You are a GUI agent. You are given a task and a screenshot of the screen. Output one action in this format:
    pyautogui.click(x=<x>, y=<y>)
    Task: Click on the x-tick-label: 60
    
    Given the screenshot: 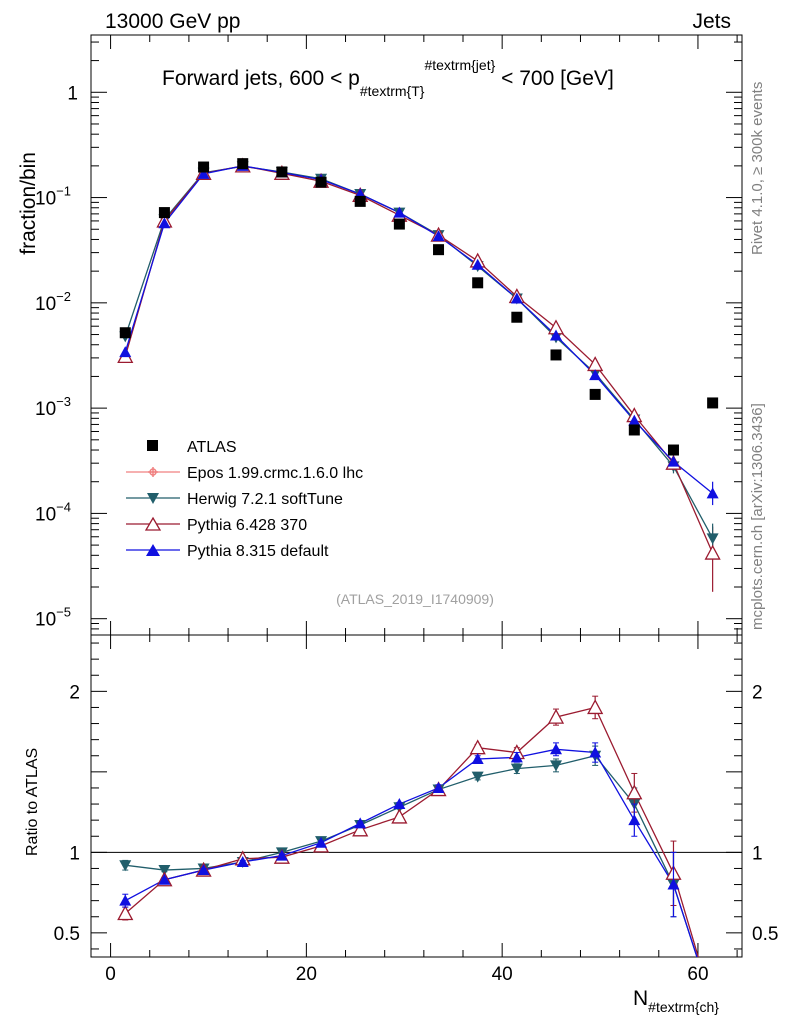 What is the action you would take?
    pyautogui.click(x=697, y=974)
    